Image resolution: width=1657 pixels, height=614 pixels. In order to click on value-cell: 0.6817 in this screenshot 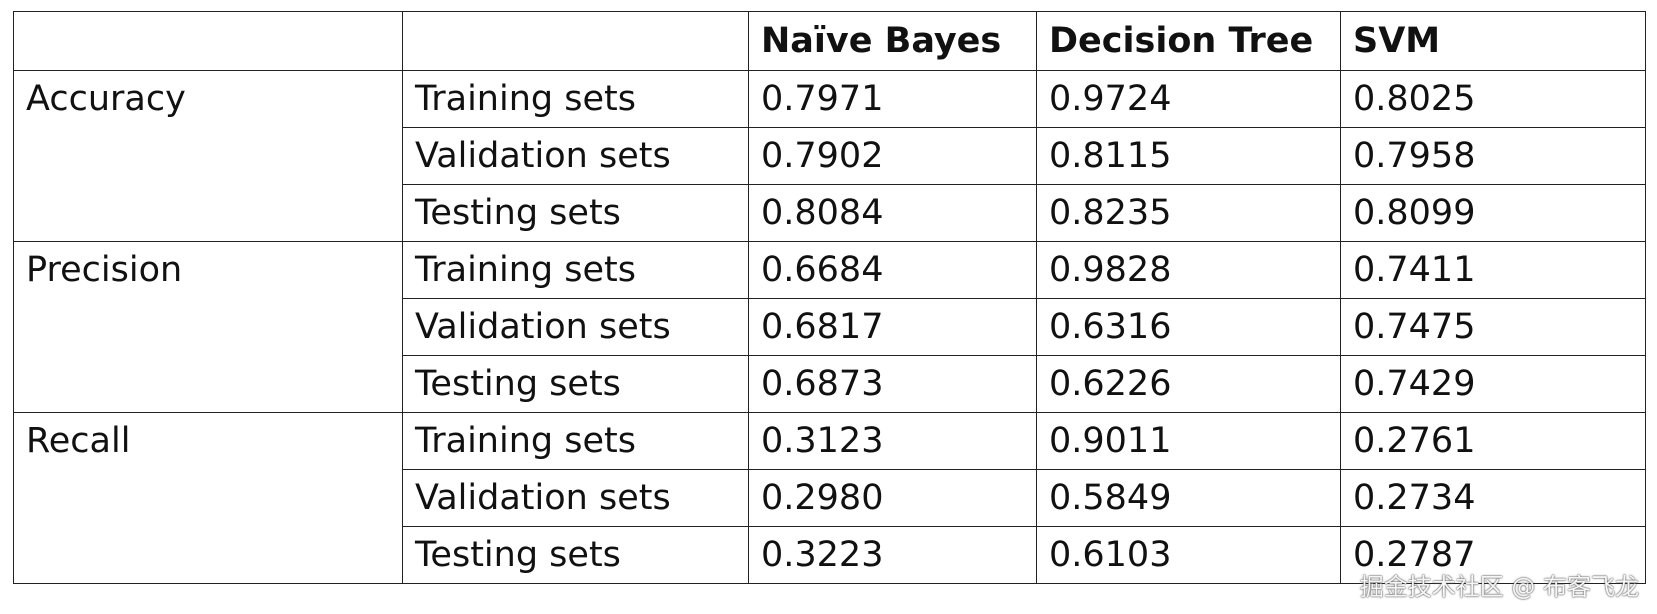, I will do `click(892, 327)`.